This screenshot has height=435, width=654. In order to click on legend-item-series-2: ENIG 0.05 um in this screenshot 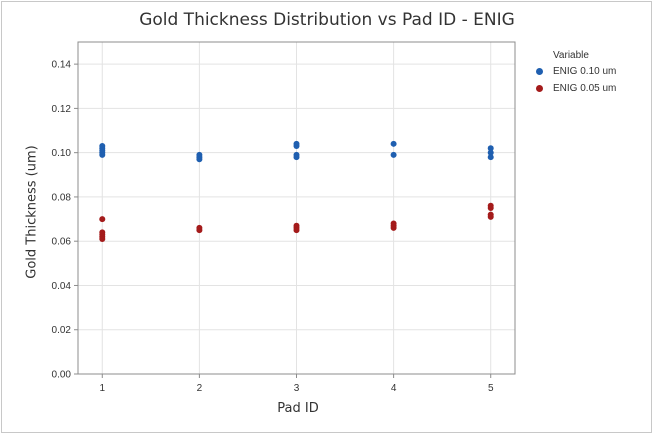, I will do `click(576, 88)`.